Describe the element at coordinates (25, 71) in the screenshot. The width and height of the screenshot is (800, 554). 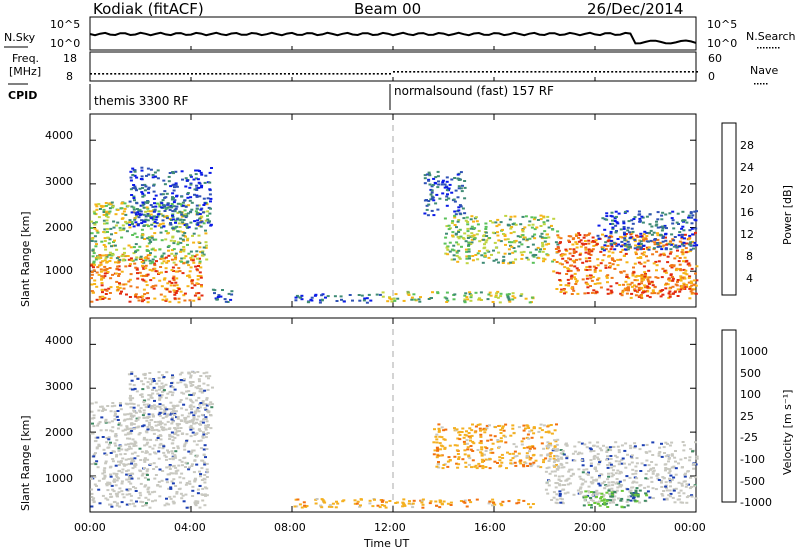
I see `freq-label-2: [MHz]` at that location.